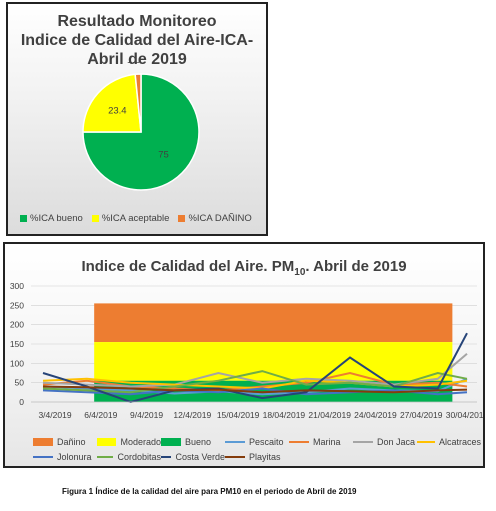 The width and height of the screenshot is (496, 511). Describe the element at coordinates (192, 415) in the screenshot. I see `x-tick-label: 12/4/2019` at that location.